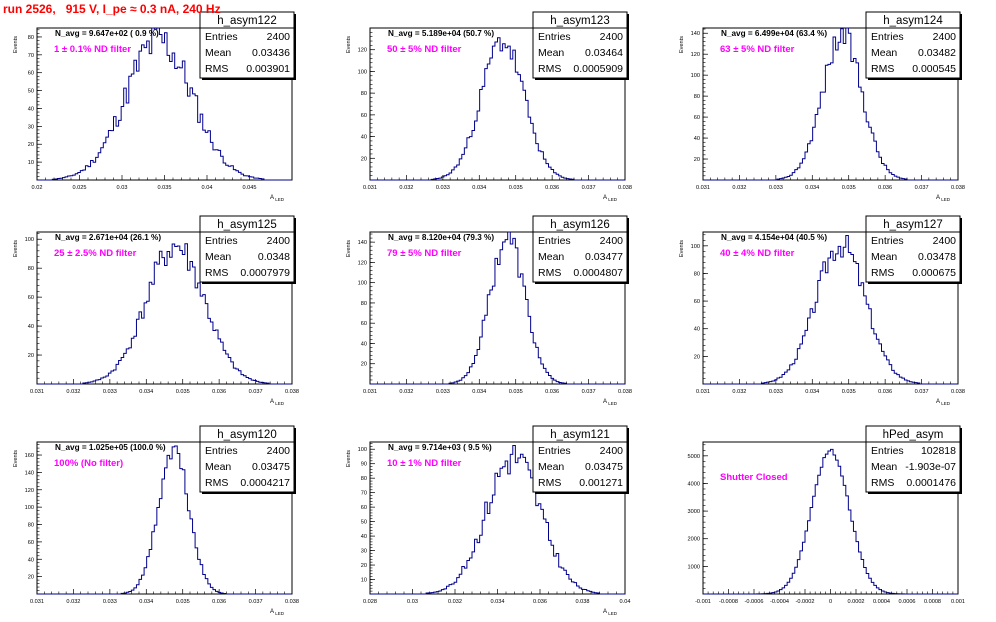 This screenshot has height=622, width=996. Describe the element at coordinates (265, 273) in the screenshot. I see `stats-value: 0.0007979` at that location.